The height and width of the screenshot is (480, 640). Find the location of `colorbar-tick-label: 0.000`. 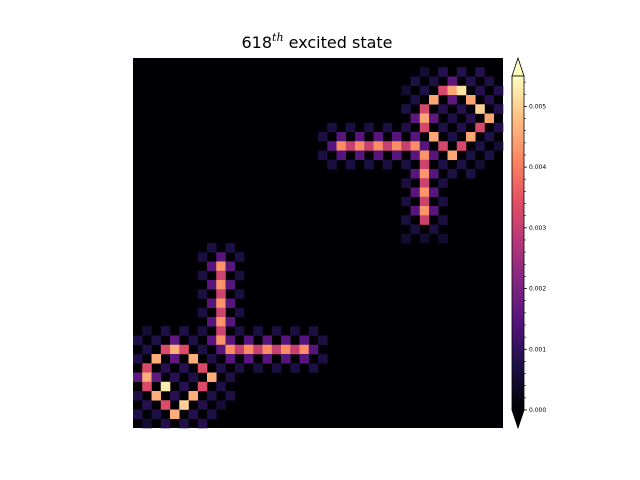

colorbar-tick-label: 0.000 is located at coordinates (537, 410).